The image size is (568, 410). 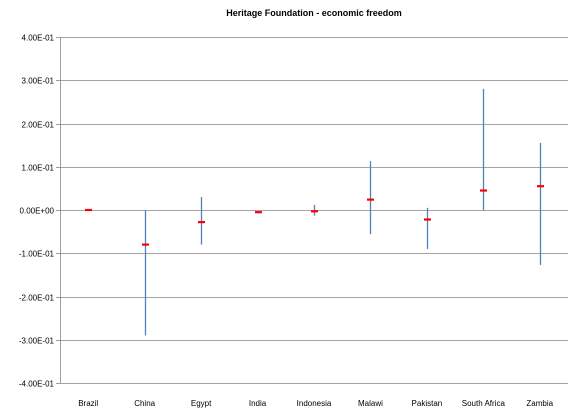 What do you see at coordinates (539, 403) in the screenshot?
I see `x-tick-label: Zambia` at bounding box center [539, 403].